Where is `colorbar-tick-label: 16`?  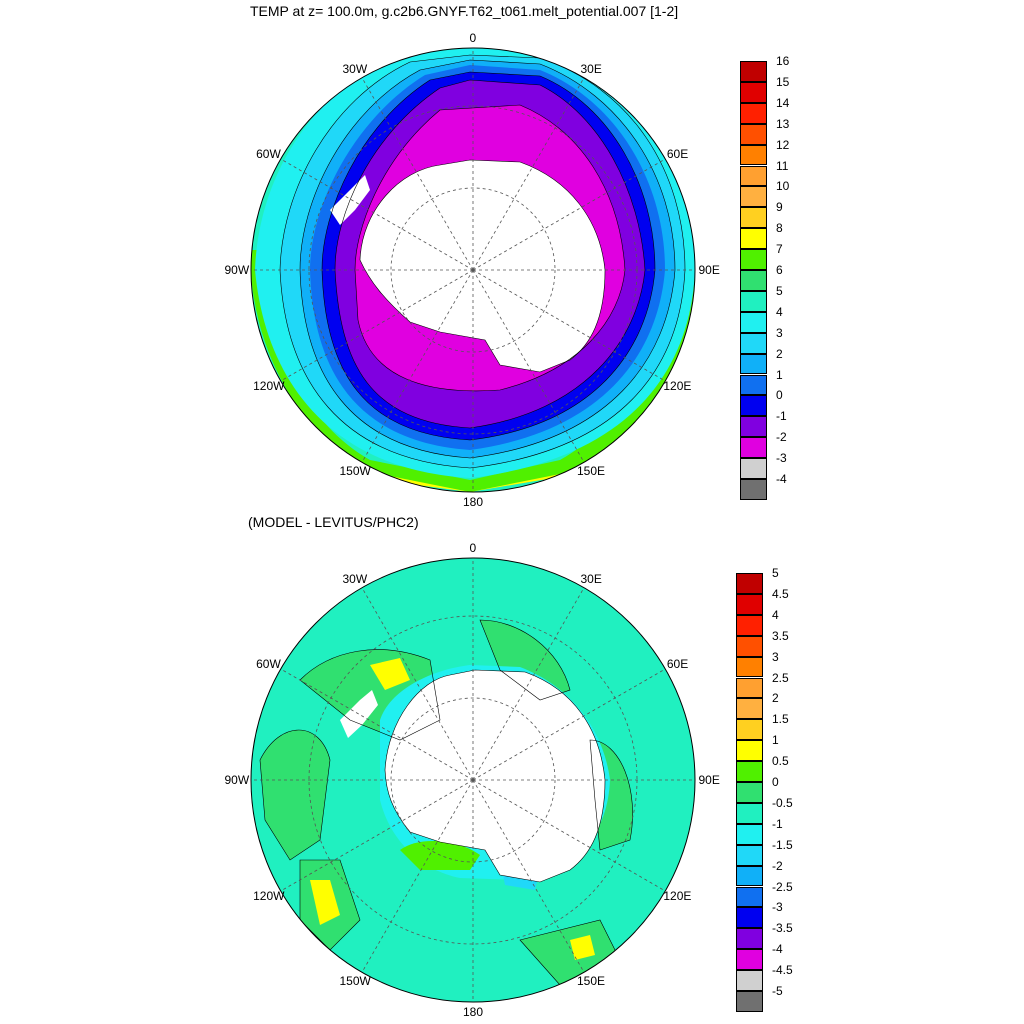
colorbar-tick-label: 16 is located at coordinates (783, 61).